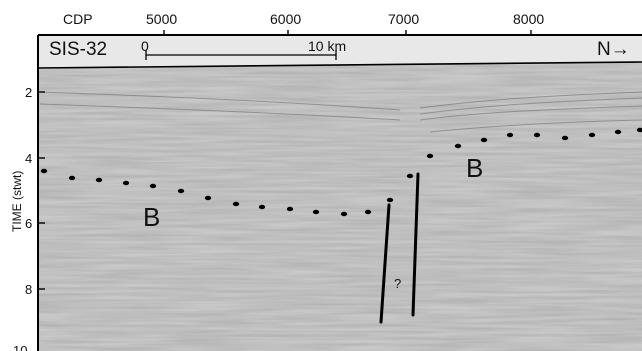 The image size is (642, 351). Describe the element at coordinates (474, 168) in the screenshot. I see `horizon-b-label-right: B` at that location.